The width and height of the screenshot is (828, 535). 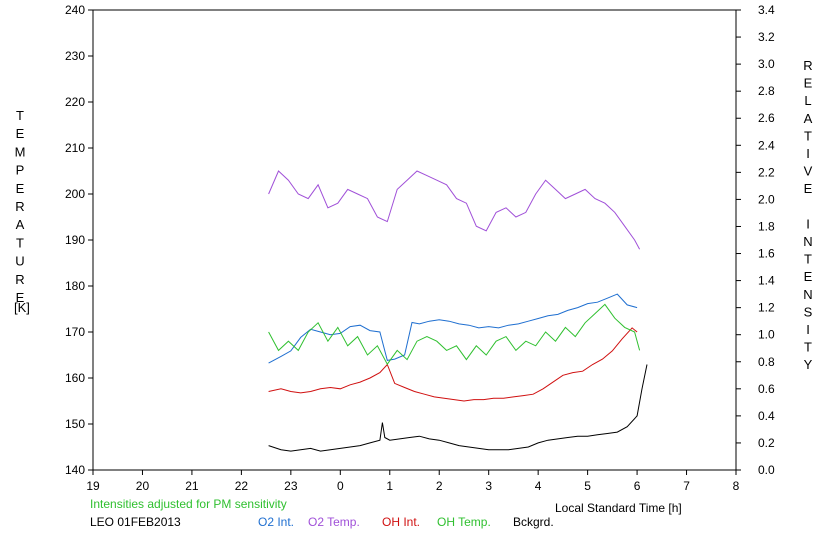 I want to click on left-tick-label: 180, so click(x=75, y=286).